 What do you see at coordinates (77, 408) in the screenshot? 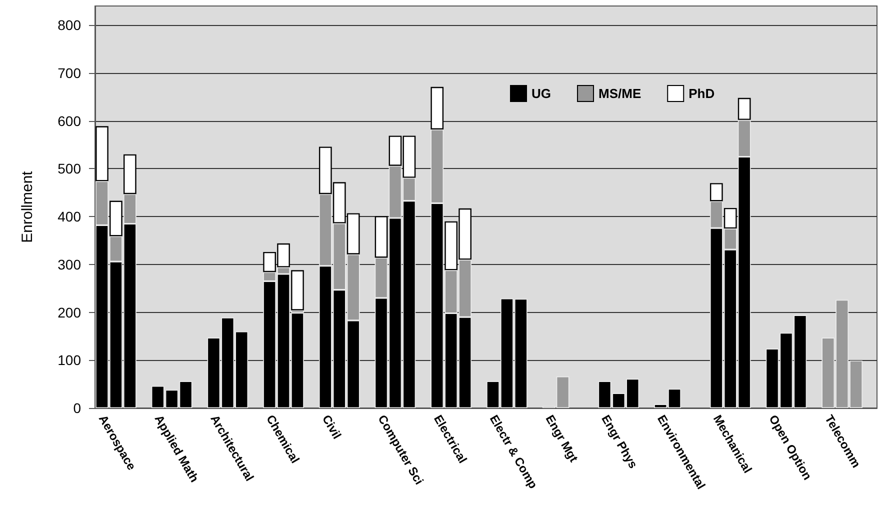
I see `y-tick-label: 0` at bounding box center [77, 408].